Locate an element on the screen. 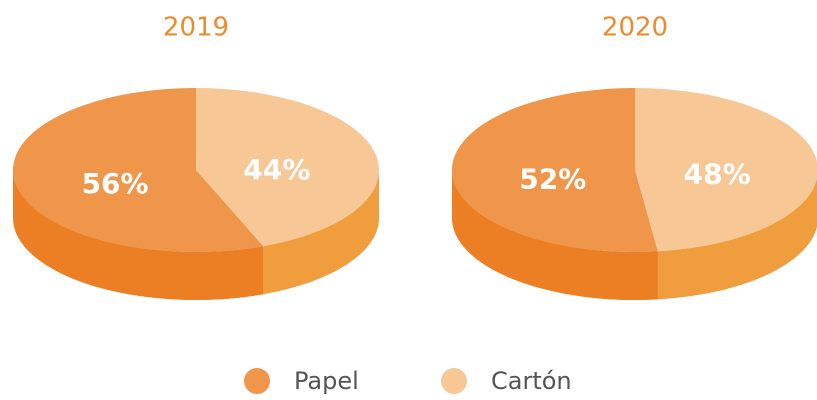 This screenshot has width=817, height=400. value-label: 48% is located at coordinates (717, 174).